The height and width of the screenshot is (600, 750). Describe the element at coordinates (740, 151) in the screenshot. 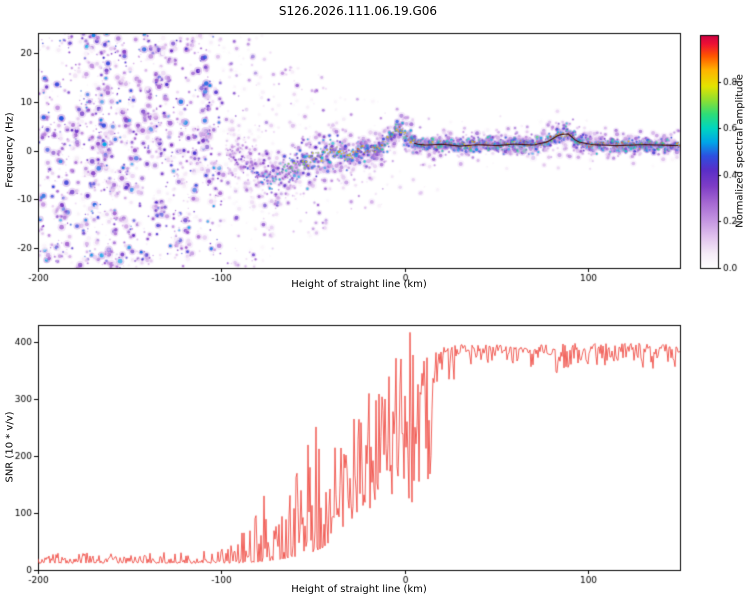

I see `colorbar-label: Normalized spectral amplitude` at that location.